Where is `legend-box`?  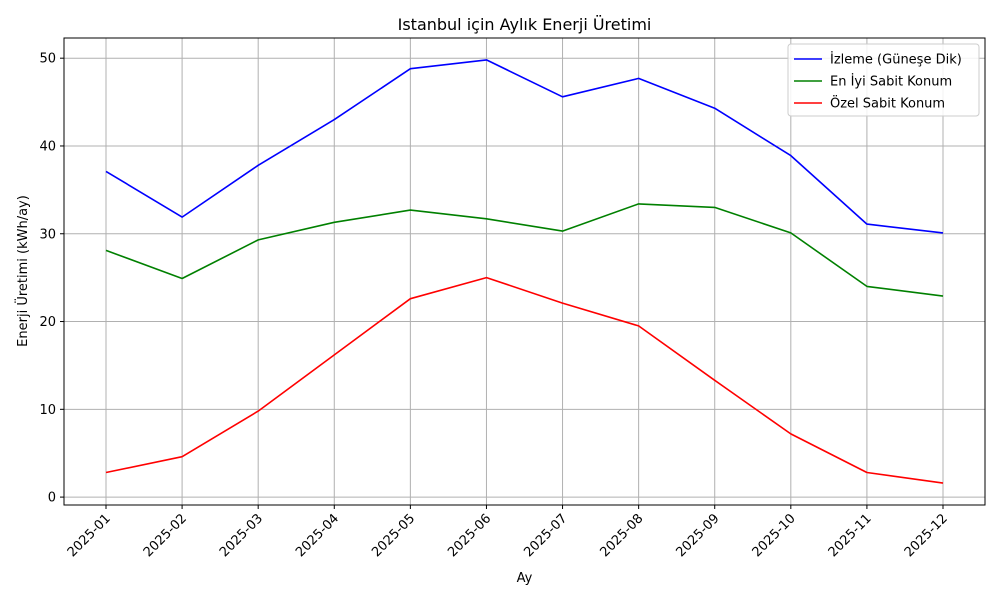 legend-box is located at coordinates (883, 80).